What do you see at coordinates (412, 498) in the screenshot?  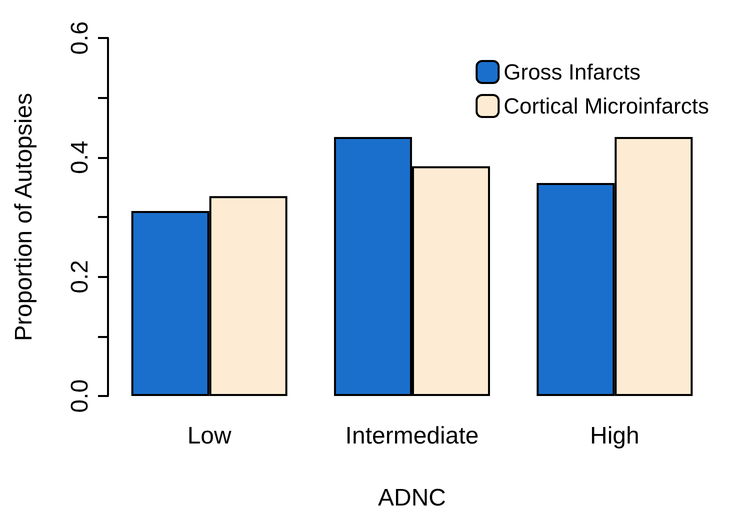 I see `x-axis-title: ADNC` at bounding box center [412, 498].